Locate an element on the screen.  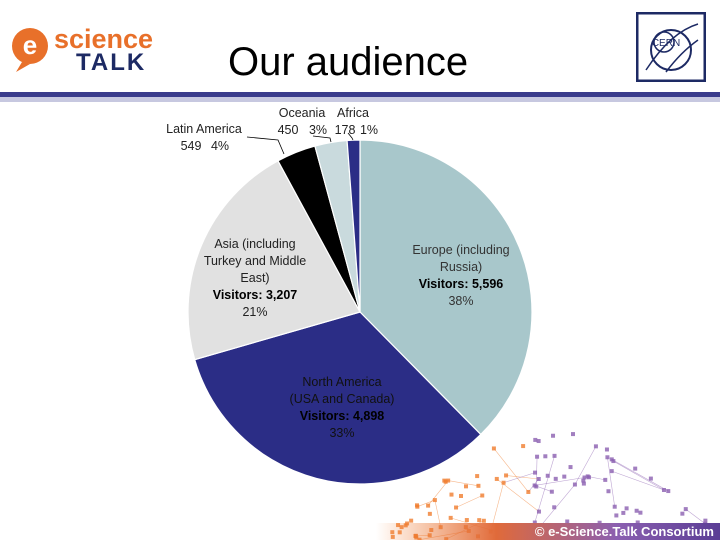
oceania-leader-line is located at coordinates (322, 139).